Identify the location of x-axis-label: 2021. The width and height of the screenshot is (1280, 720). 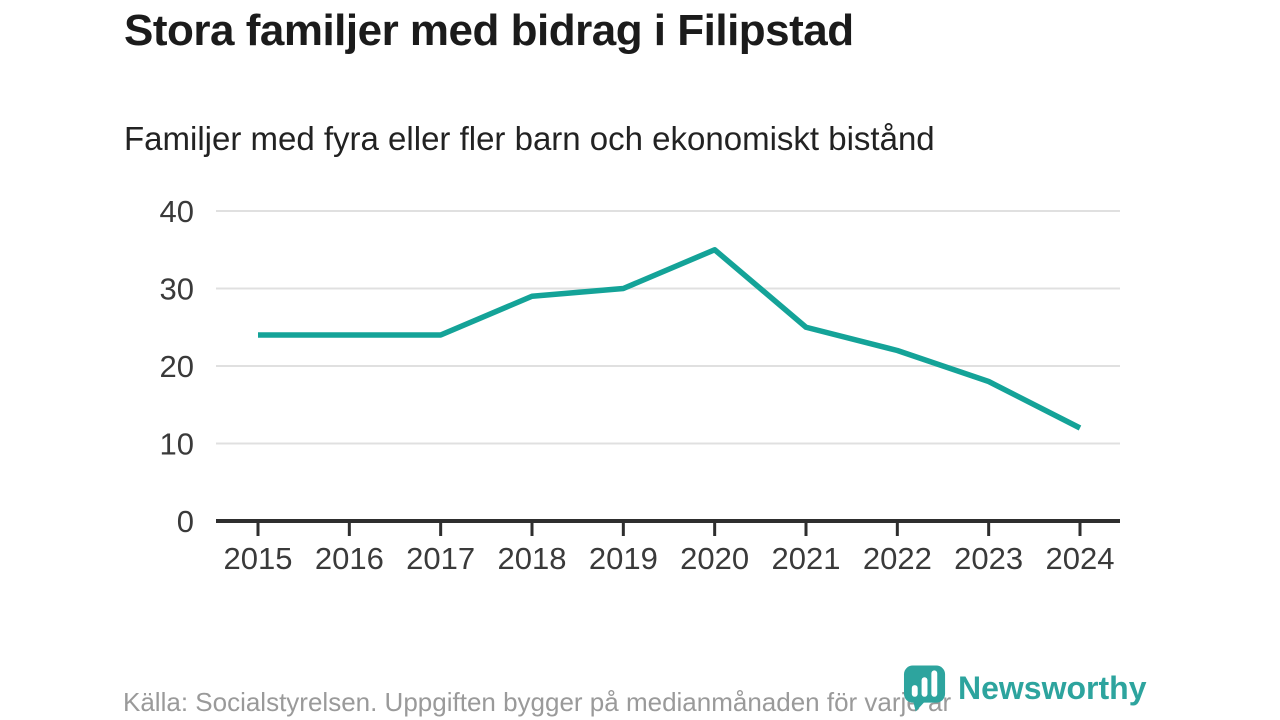
(806, 558).